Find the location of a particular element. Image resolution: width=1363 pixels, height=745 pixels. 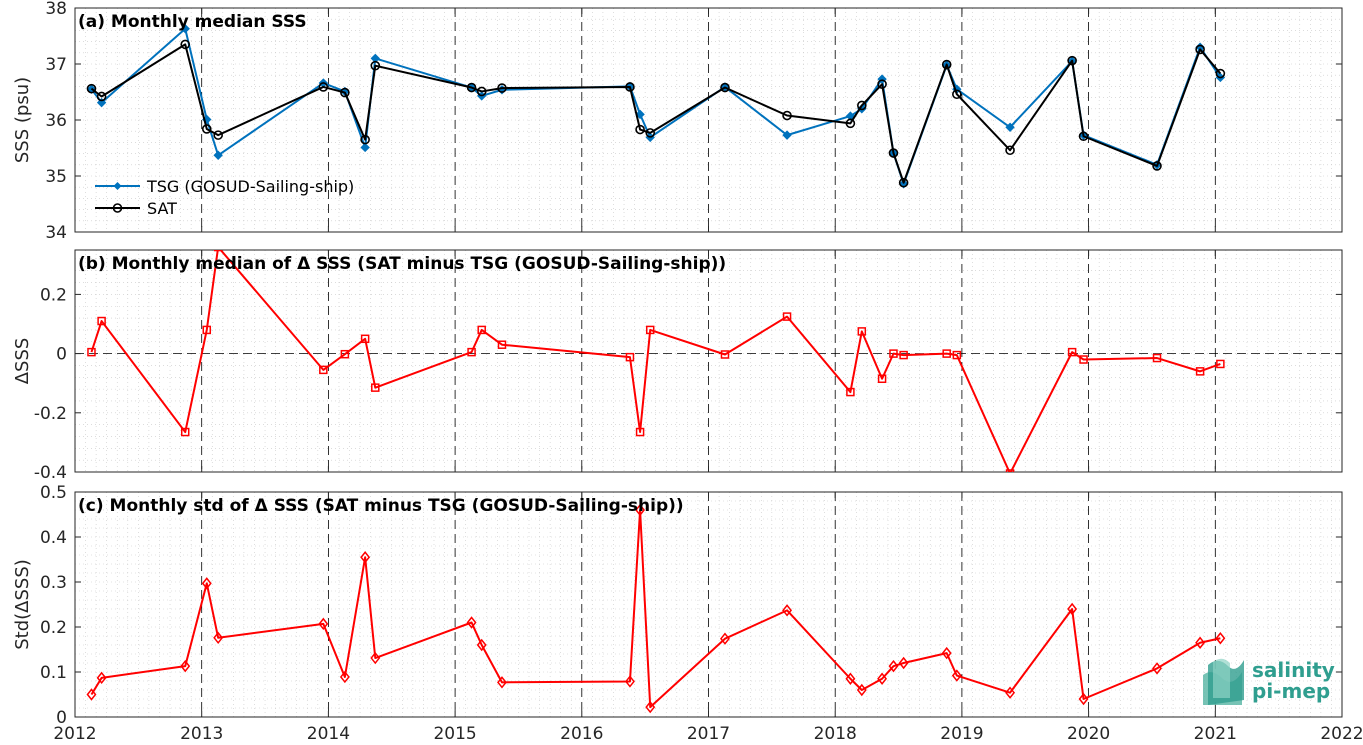

salinity-pi-mep-logo: salinity pi-mep is located at coordinates (1269, 681).